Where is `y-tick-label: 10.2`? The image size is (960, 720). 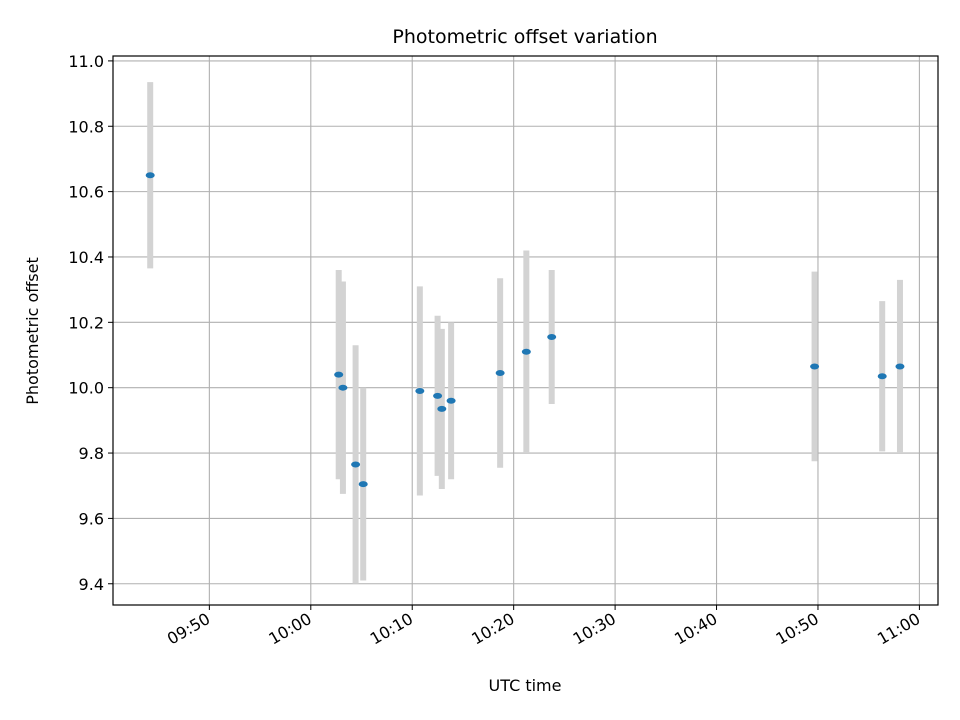
y-tick-label: 10.2 is located at coordinates (86, 322).